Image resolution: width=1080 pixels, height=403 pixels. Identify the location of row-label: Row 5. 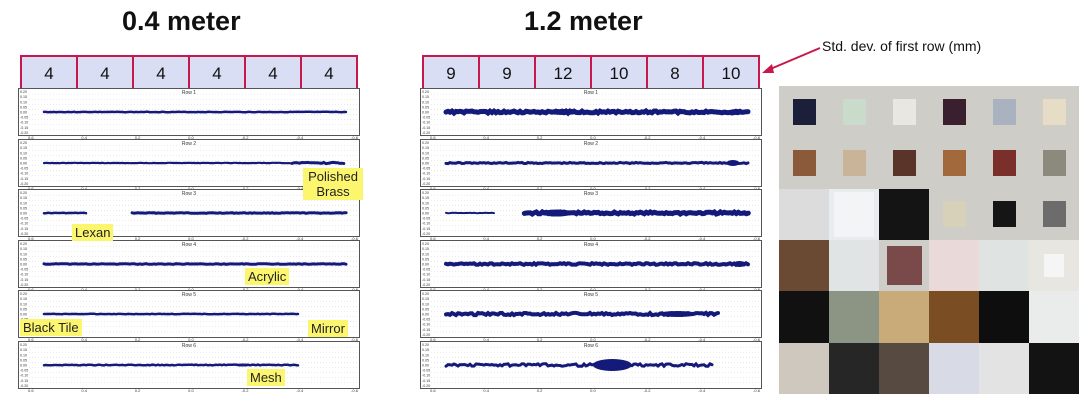
(189, 295).